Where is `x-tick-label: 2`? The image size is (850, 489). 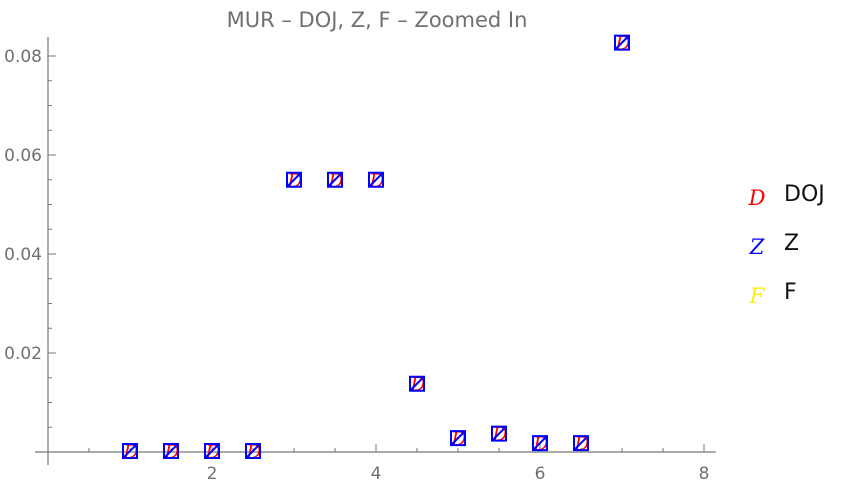
x-tick-label: 2 is located at coordinates (212, 474).